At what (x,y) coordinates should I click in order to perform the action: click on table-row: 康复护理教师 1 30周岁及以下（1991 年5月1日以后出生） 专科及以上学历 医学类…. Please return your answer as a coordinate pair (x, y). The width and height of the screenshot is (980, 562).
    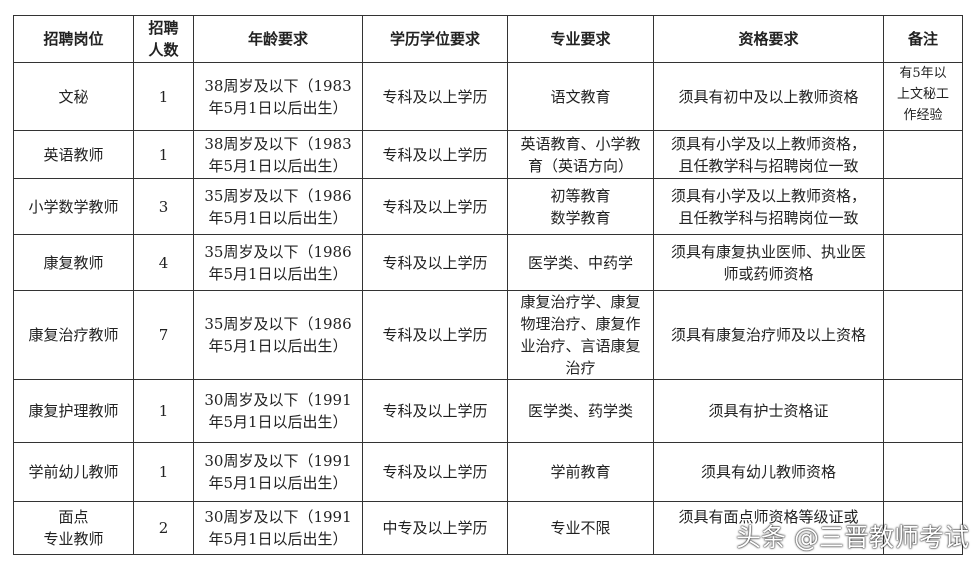
    Looking at the image, I should click on (488, 411).